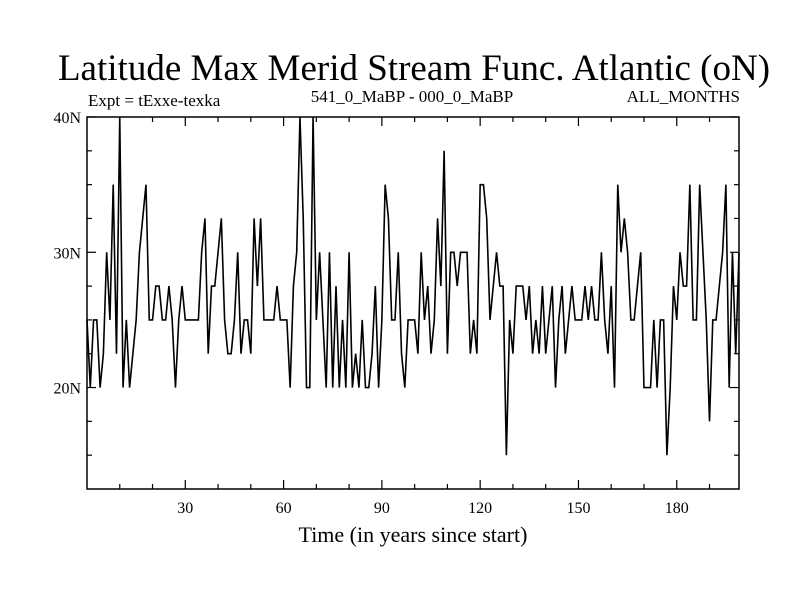 This screenshot has width=800, height=600. Describe the element at coordinates (284, 508) in the screenshot. I see `x-tick-label: 60` at that location.